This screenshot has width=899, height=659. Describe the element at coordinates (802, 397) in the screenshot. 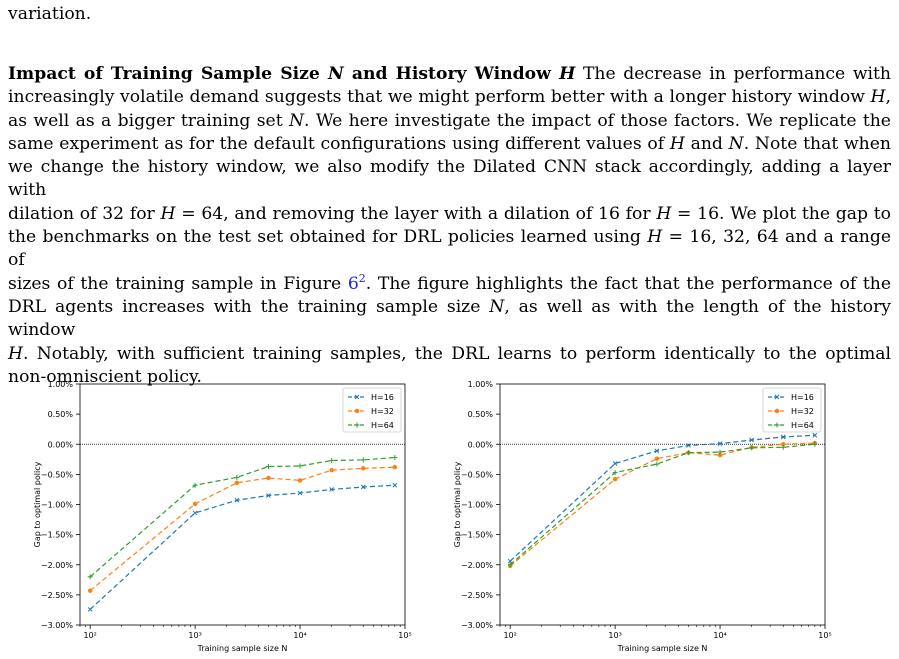

I see `legend-label: H=16` at that location.